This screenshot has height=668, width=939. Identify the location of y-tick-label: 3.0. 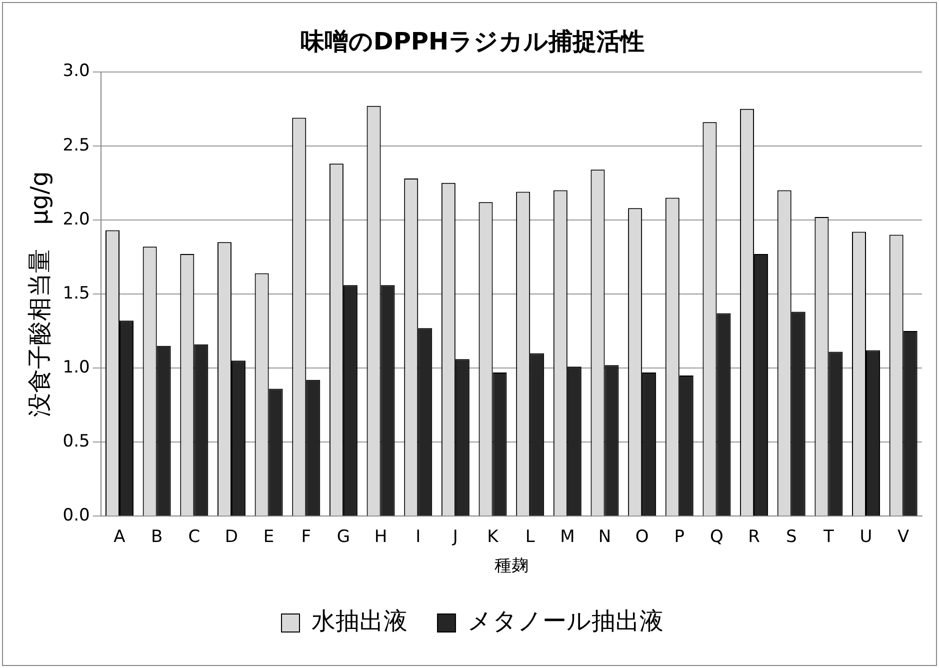
(76, 71).